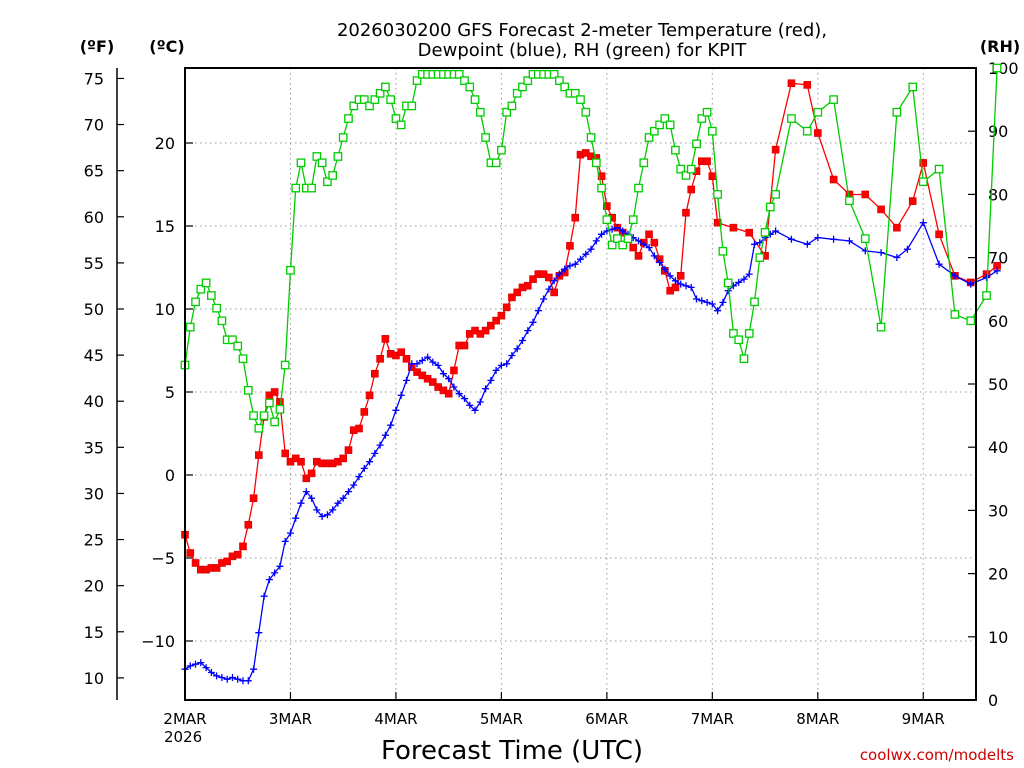 Image resolution: width=1024 pixels, height=768 pixels. I want to click on celsius-tick-label: 20, so click(165, 143).